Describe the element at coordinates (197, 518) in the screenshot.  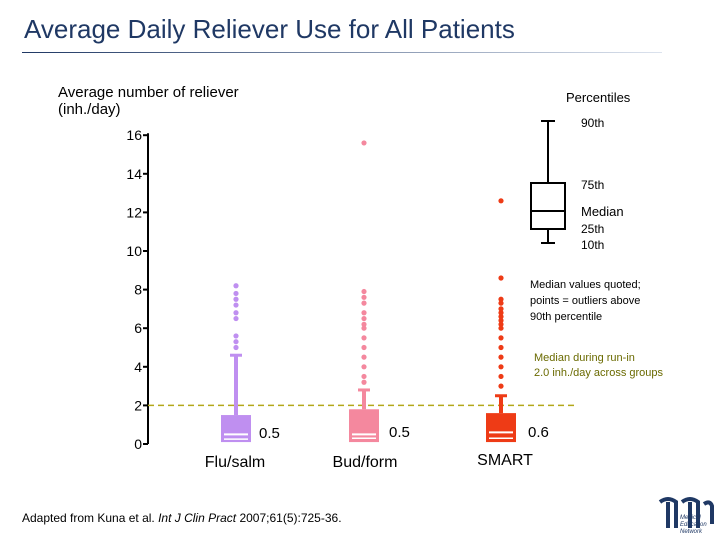
I see `citation-journal: Int J Clin Pract` at that location.